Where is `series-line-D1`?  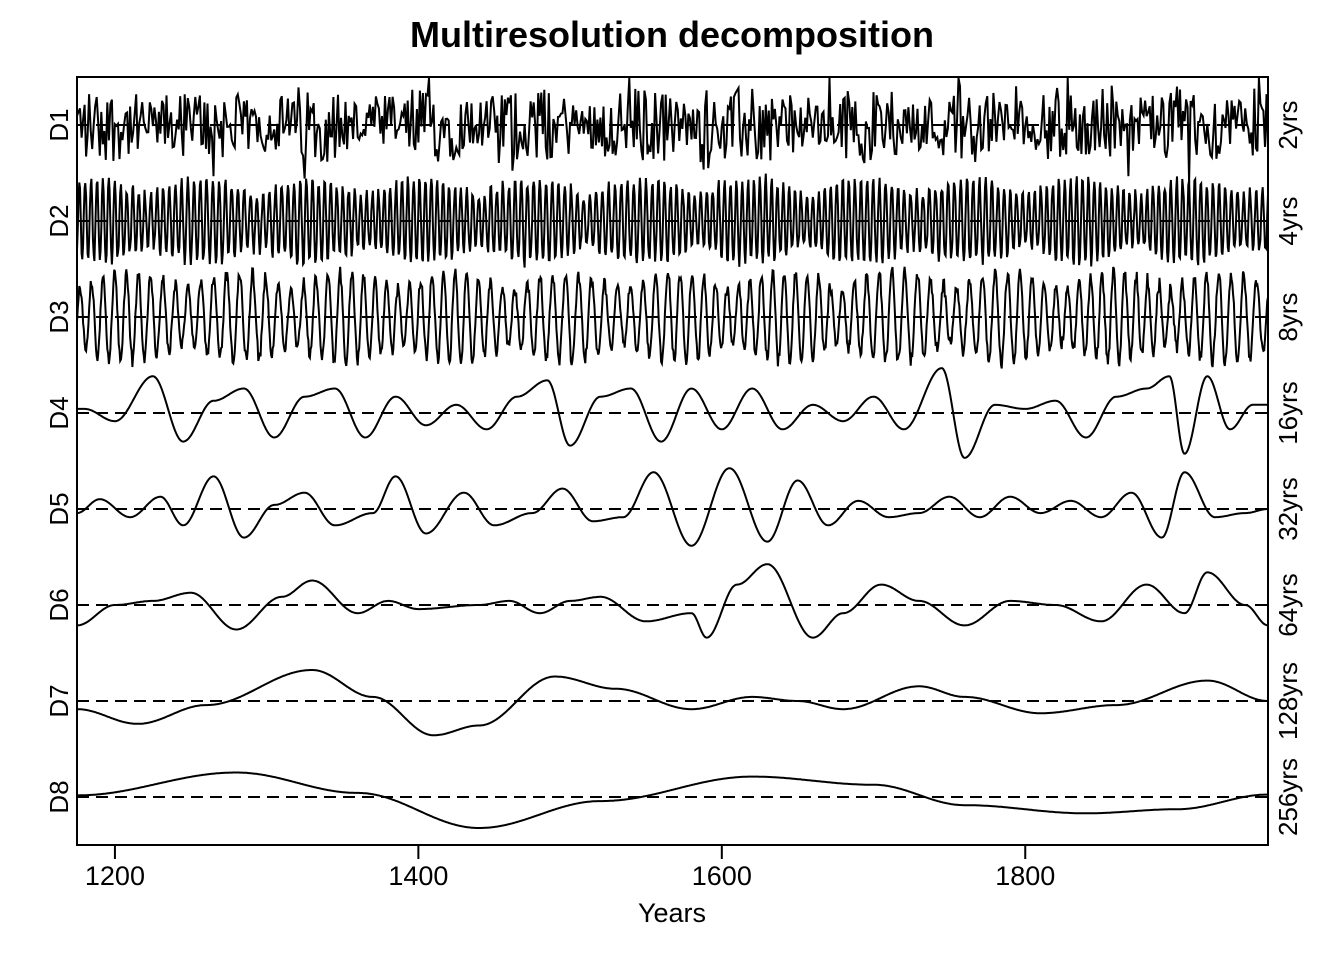 series-line-D1 is located at coordinates (672, 130).